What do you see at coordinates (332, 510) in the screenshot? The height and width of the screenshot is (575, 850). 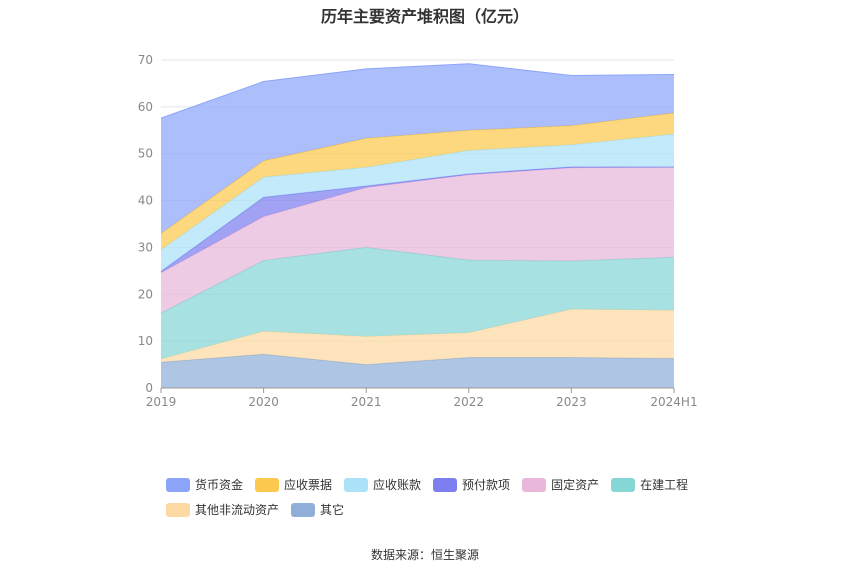 I see `legend-label-other: 其它` at bounding box center [332, 510].